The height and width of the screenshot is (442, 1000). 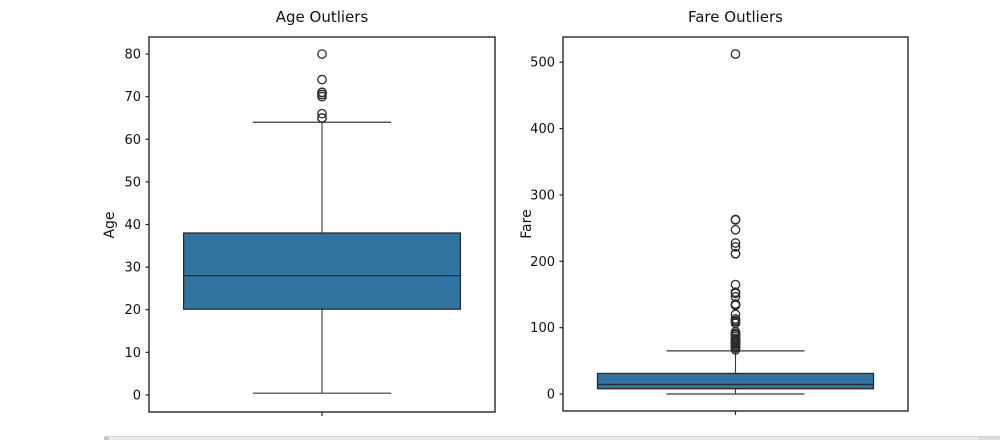 What do you see at coordinates (132, 268) in the screenshot?
I see `y-tick-label: 30` at bounding box center [132, 268].